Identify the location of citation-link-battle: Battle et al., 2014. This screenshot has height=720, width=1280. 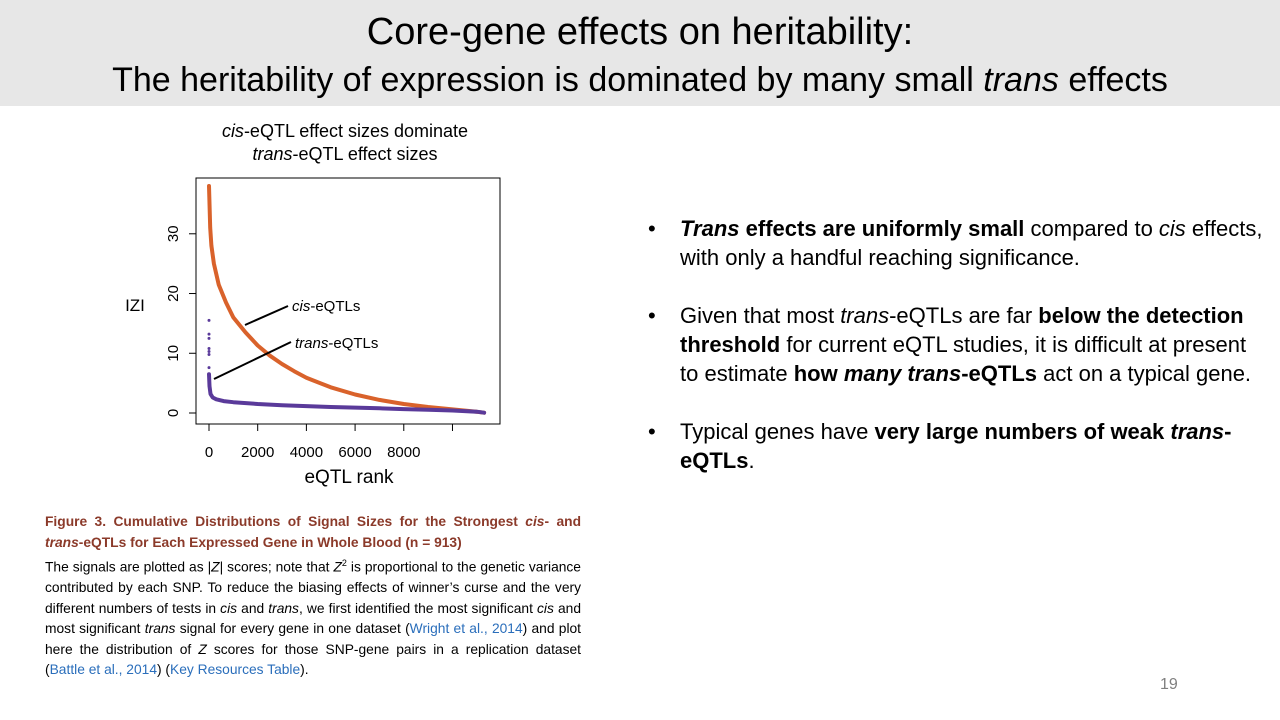
(103, 670).